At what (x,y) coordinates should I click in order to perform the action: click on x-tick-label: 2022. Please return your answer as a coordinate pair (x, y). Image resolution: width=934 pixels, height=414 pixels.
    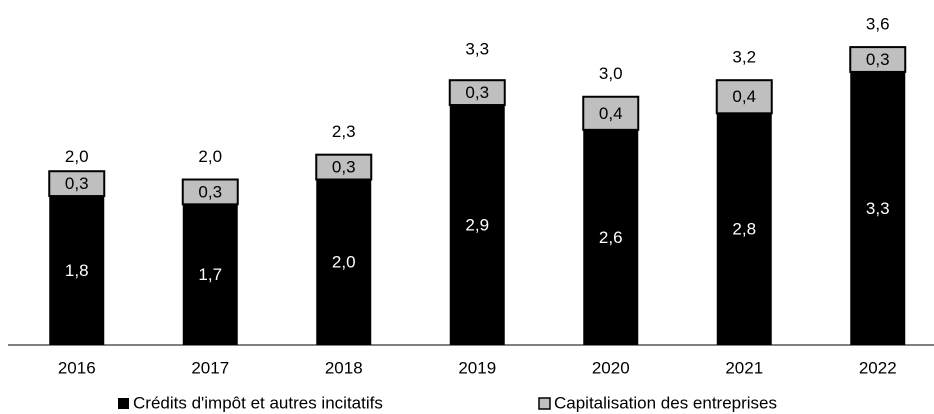
    Looking at the image, I should click on (878, 367).